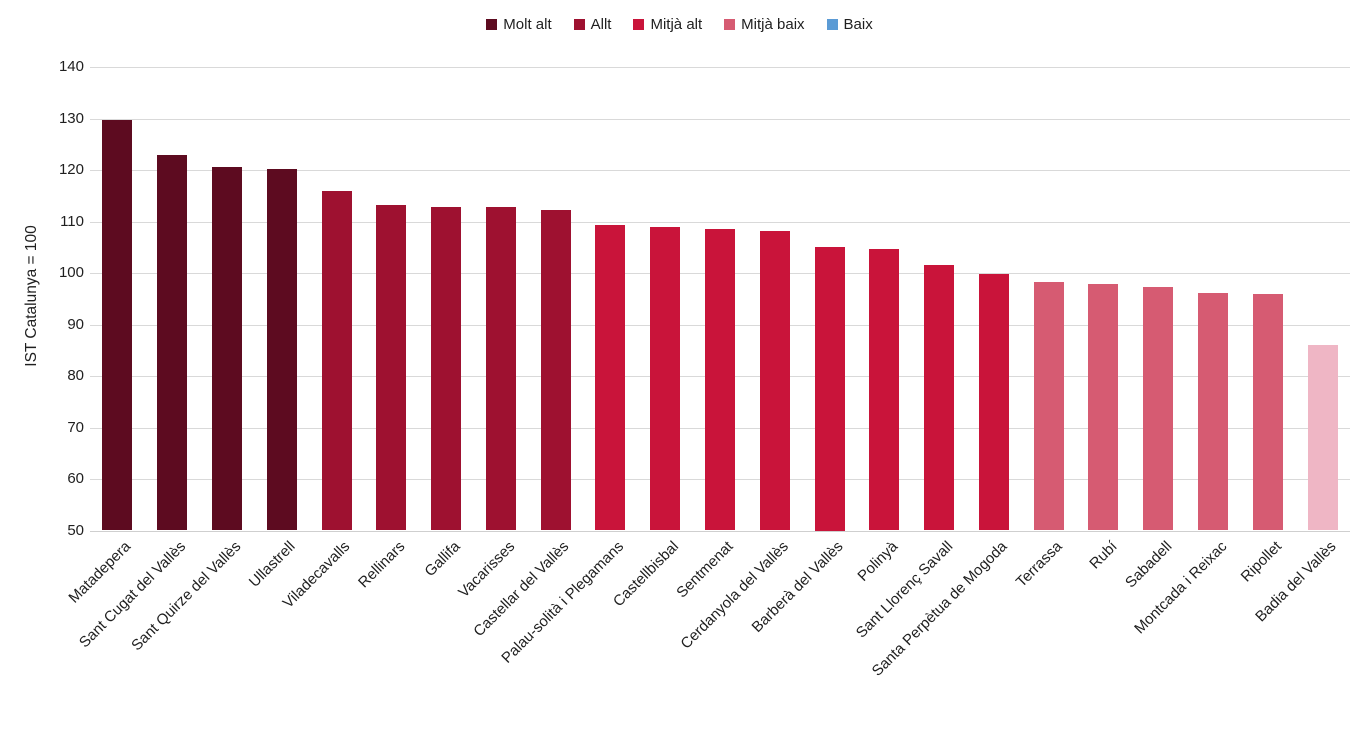 This screenshot has width=1359, height=730. What do you see at coordinates (1039, 564) in the screenshot?
I see `x-axis-label: Terrassa` at bounding box center [1039, 564].